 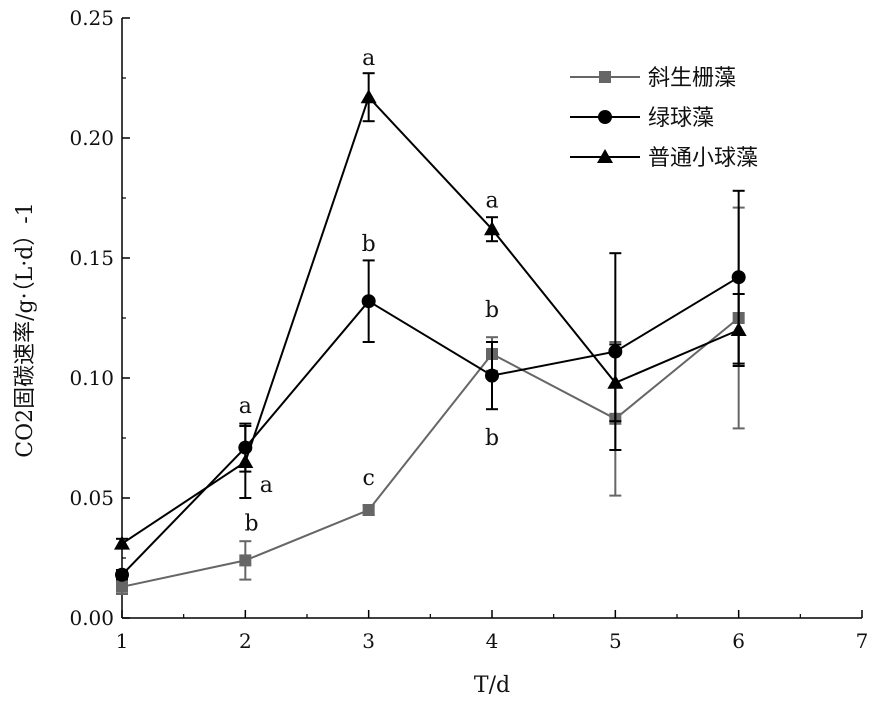 What do you see at coordinates (369, 244) in the screenshot?
I see `significance-label-4: b` at bounding box center [369, 244].